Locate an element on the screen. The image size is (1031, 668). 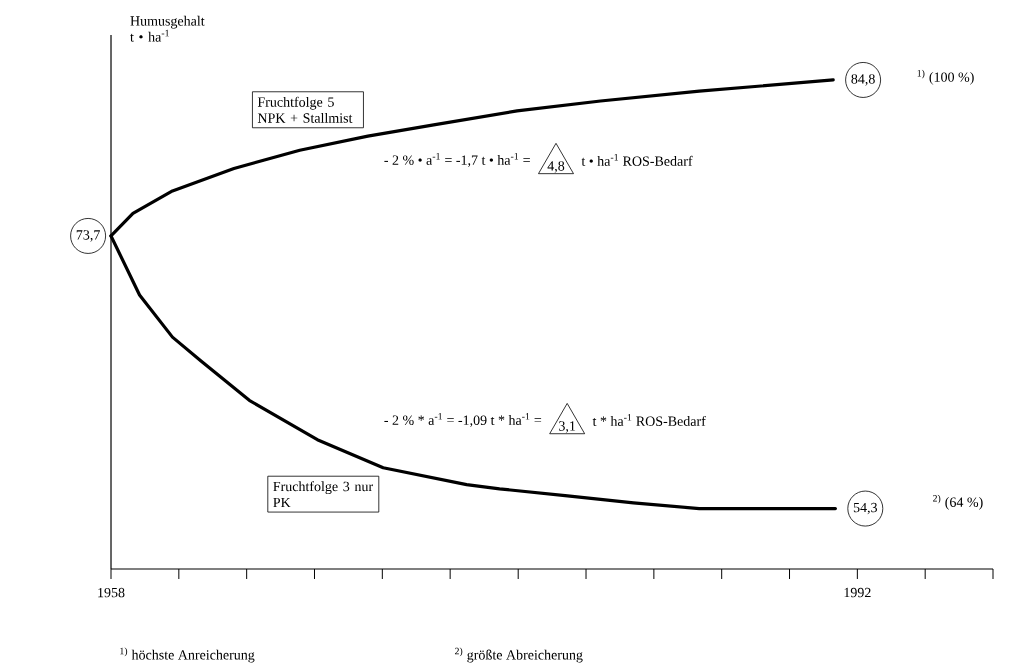
y-axis-title: Humusgehalt t • ha$^{-1}$ is located at coordinates (167, 28).